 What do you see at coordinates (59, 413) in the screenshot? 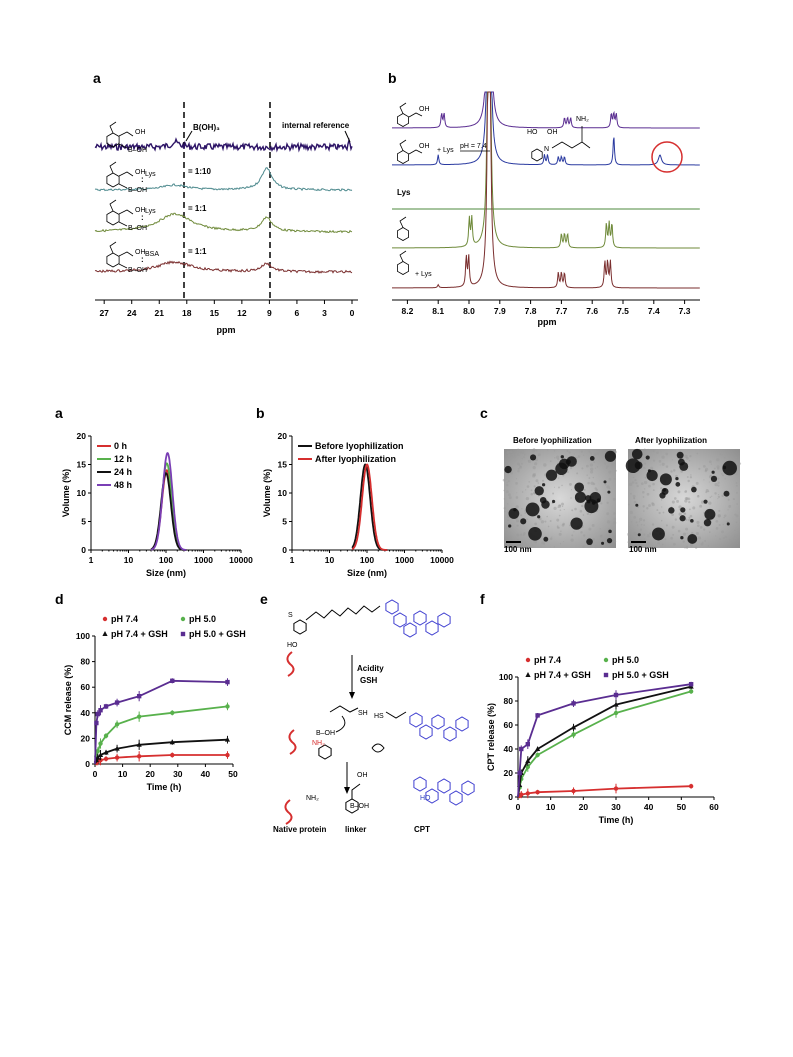
I see `bottom-panel-a-label: a` at bounding box center [59, 413].